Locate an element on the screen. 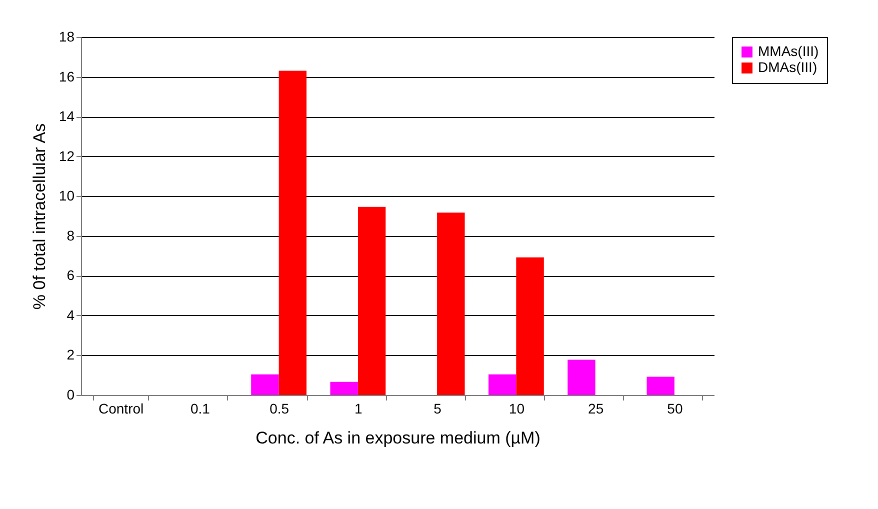  legend-label: MMAs(III) is located at coordinates (788, 51).